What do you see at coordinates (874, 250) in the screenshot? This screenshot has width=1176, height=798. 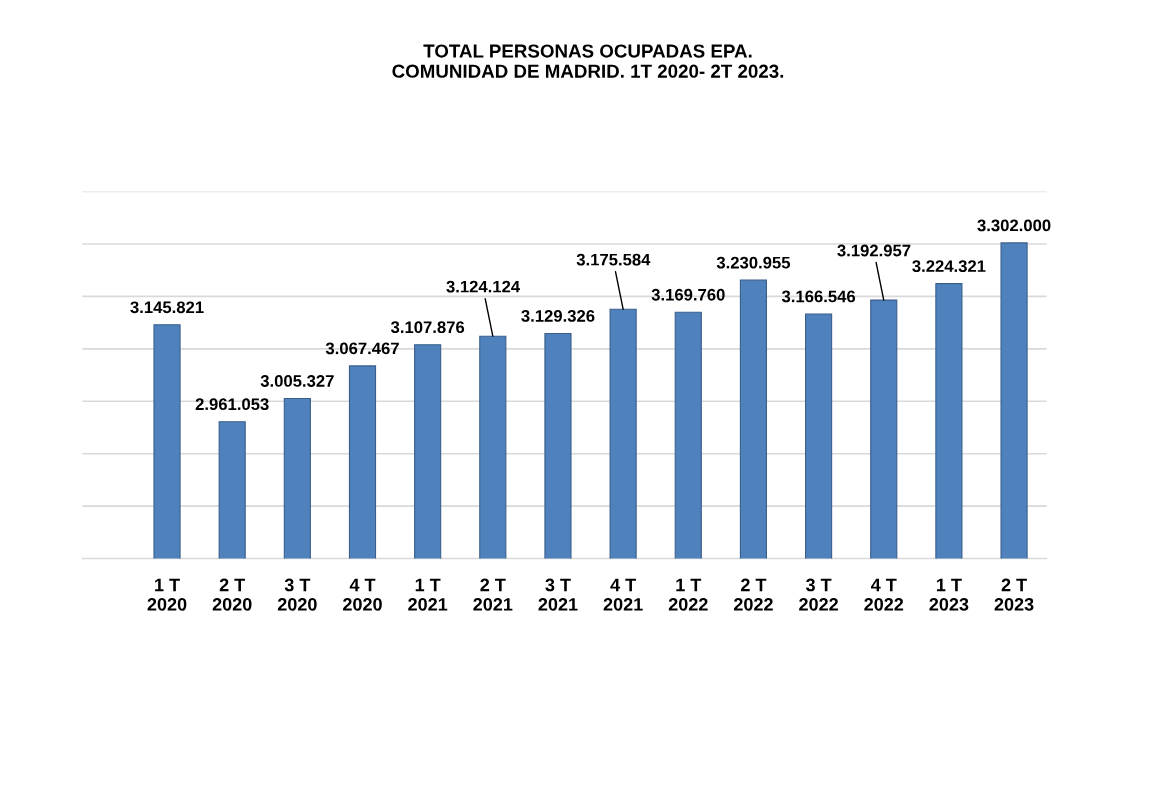 I see `data-label: 3.192.957` at bounding box center [874, 250].